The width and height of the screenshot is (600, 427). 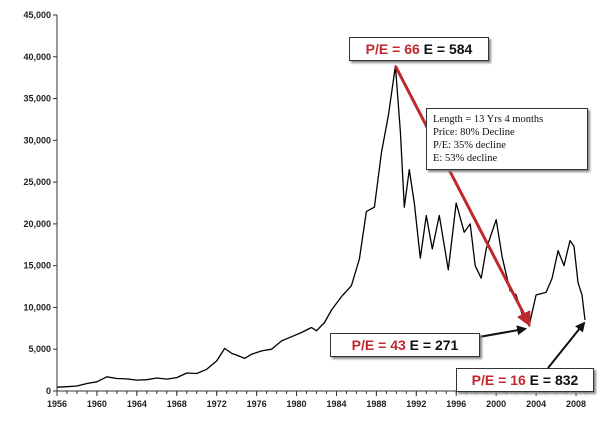 I want to click on decline-trend-arrow, so click(x=462, y=196).